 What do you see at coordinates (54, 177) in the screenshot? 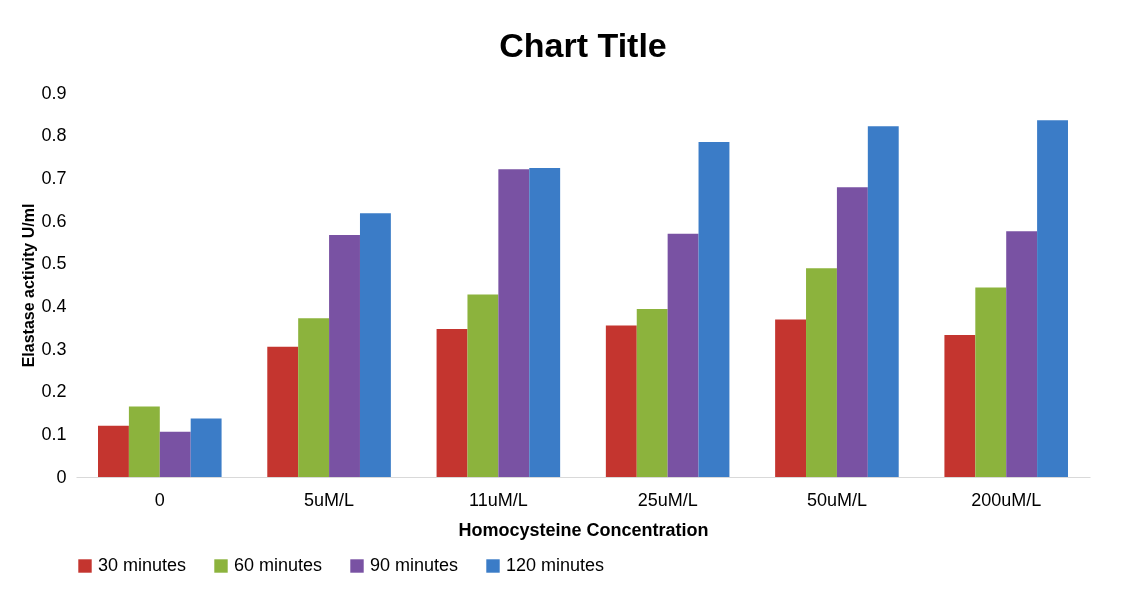
I see `y-tick-label: 0.7` at bounding box center [54, 177].